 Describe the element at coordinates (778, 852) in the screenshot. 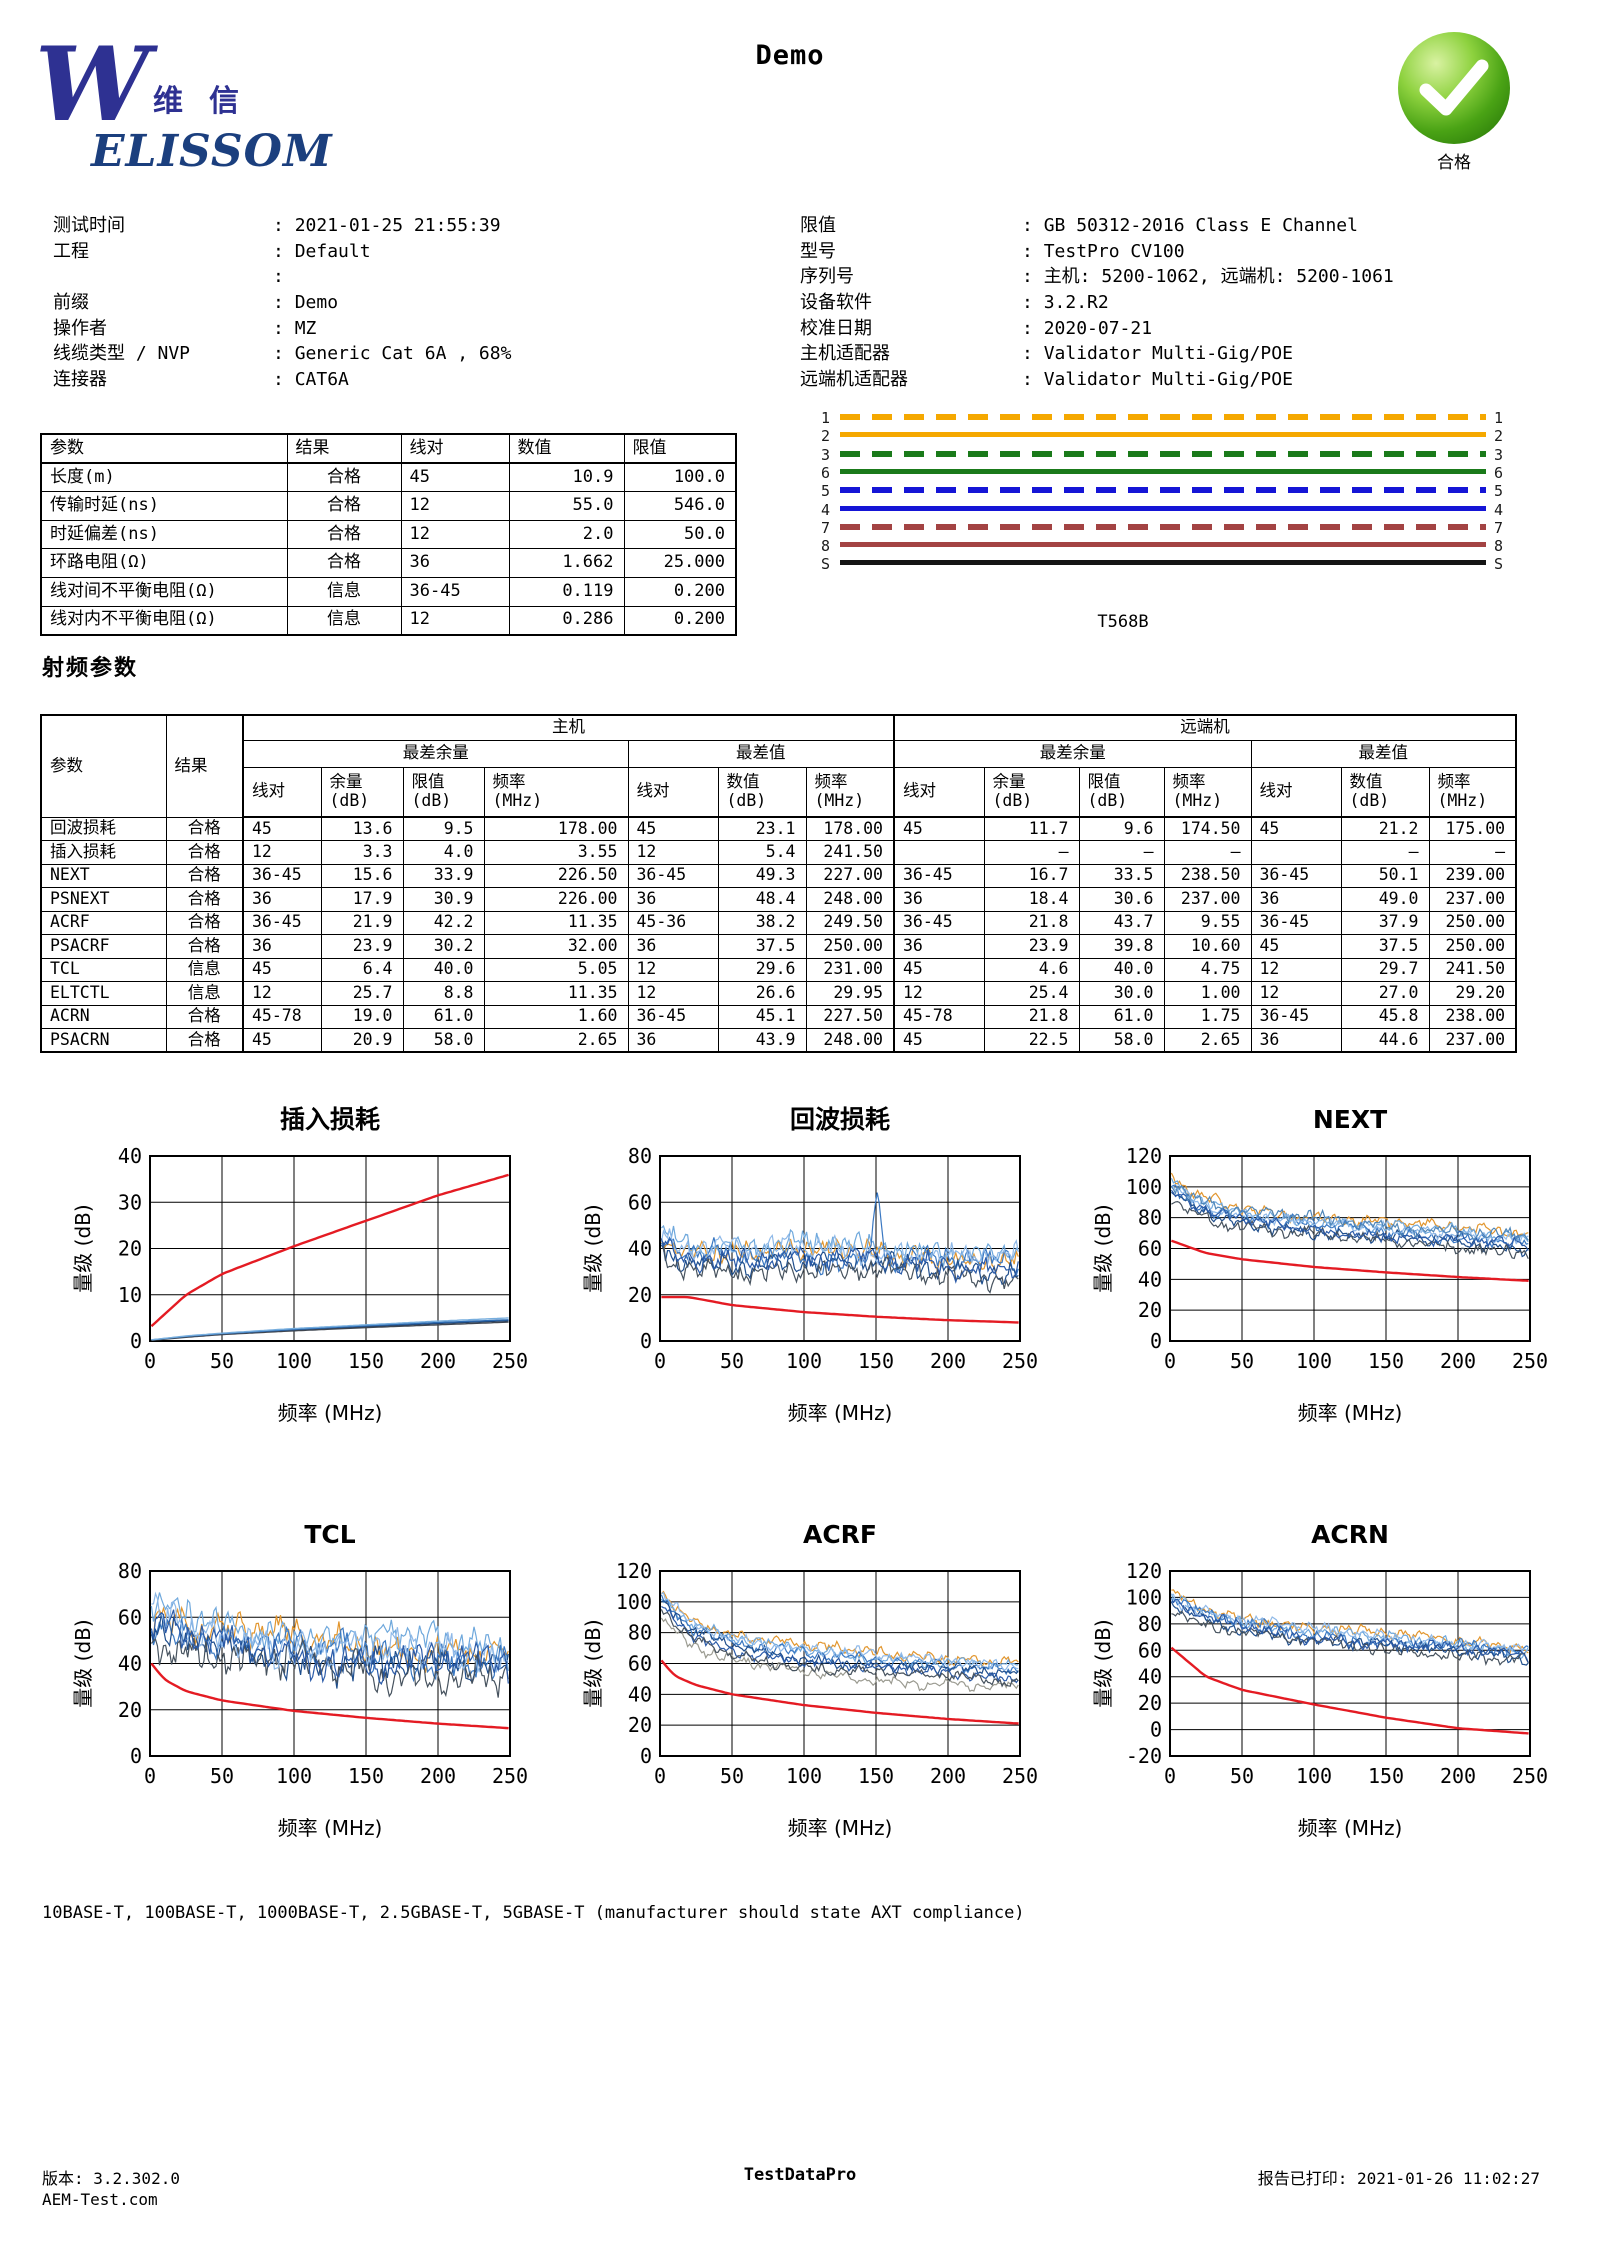

I see `rf-table-row: 插入损耗 合格 12 3.3 4.0 3.55 12 5.4 241.50– – – – –` at that location.